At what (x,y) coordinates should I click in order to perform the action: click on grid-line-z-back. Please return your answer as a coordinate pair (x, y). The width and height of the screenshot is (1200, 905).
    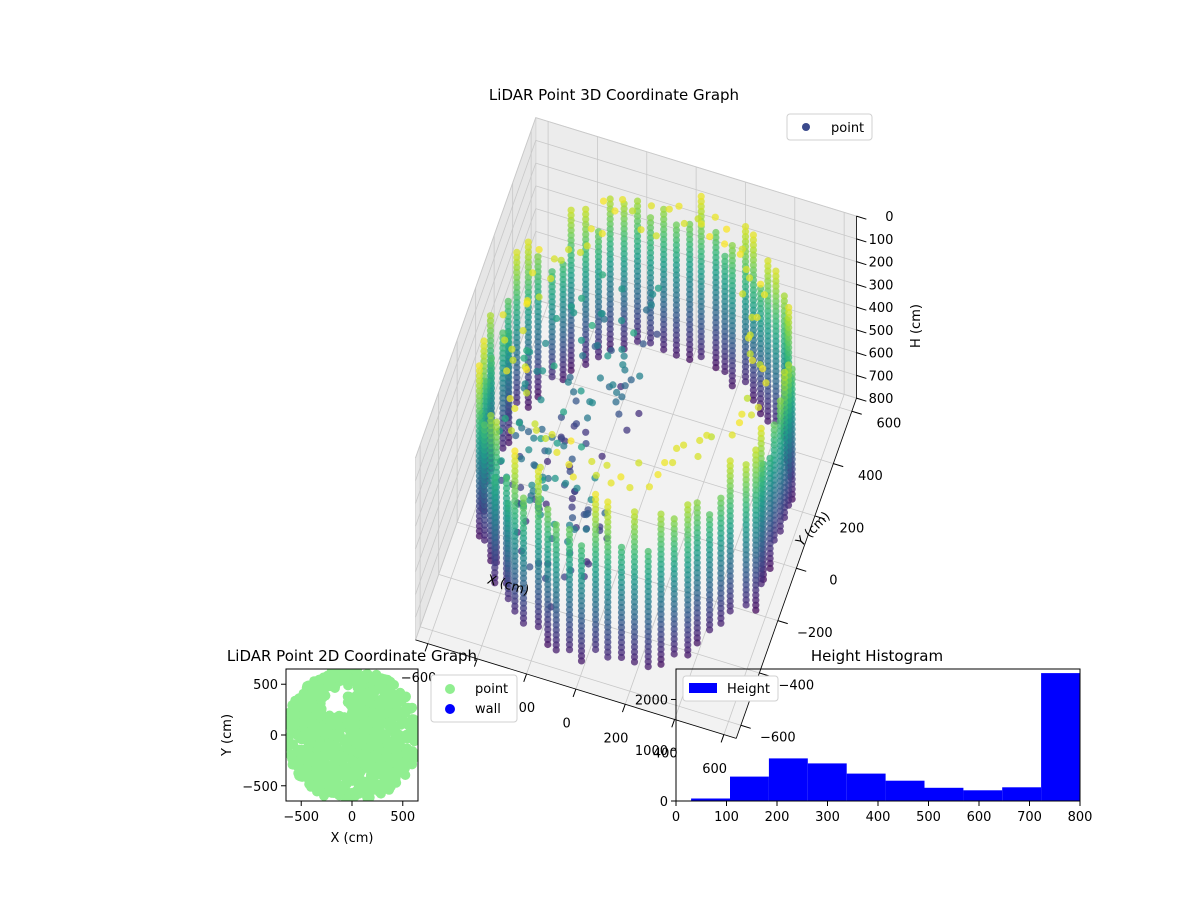
    Looking at the image, I should click on (696, 235).